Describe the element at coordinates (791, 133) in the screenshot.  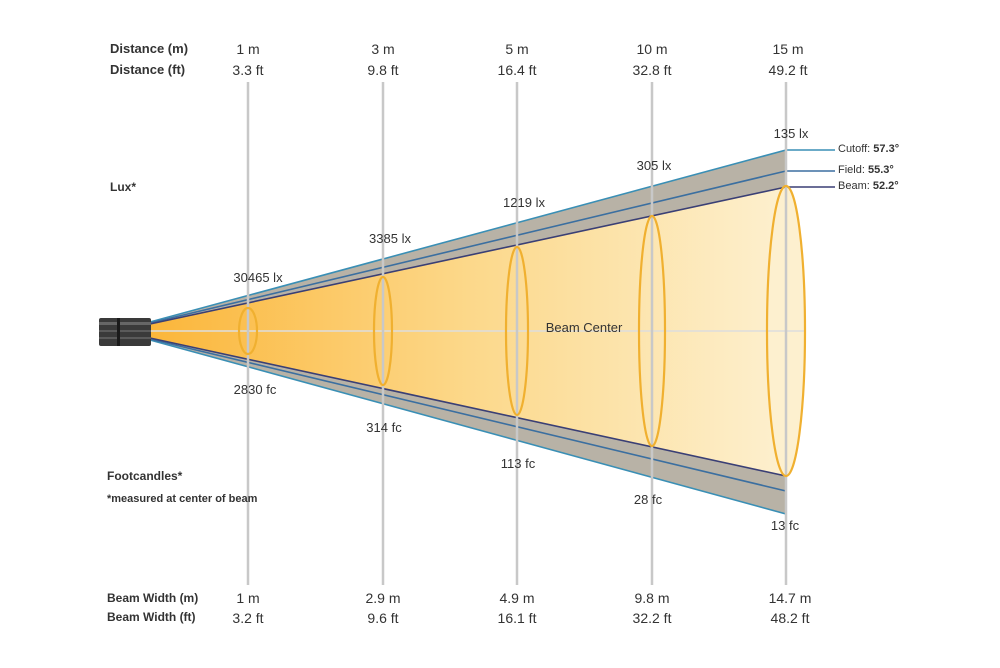
I see `lux-value: 135 lx` at that location.